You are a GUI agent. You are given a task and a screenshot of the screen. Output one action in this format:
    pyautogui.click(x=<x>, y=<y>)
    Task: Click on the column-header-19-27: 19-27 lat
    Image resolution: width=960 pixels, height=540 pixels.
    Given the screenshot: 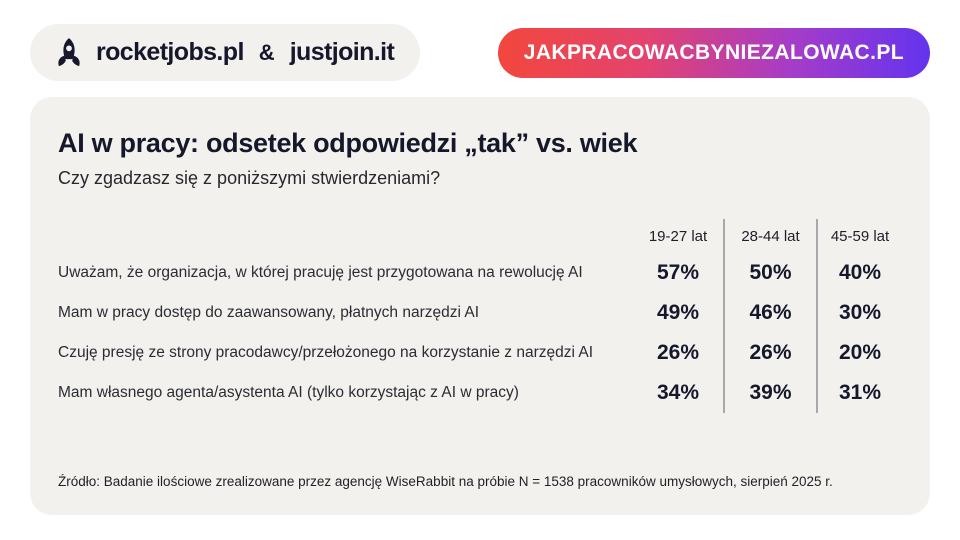 What is the action you would take?
    pyautogui.click(x=678, y=236)
    